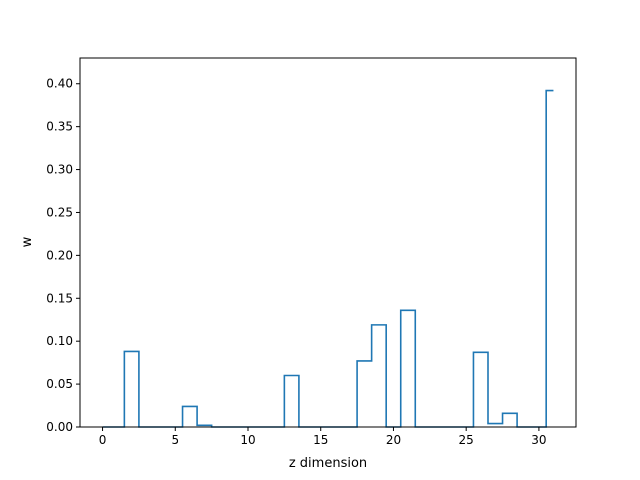  Describe the element at coordinates (320, 440) in the screenshot. I see `x-tick-label: 15` at that location.